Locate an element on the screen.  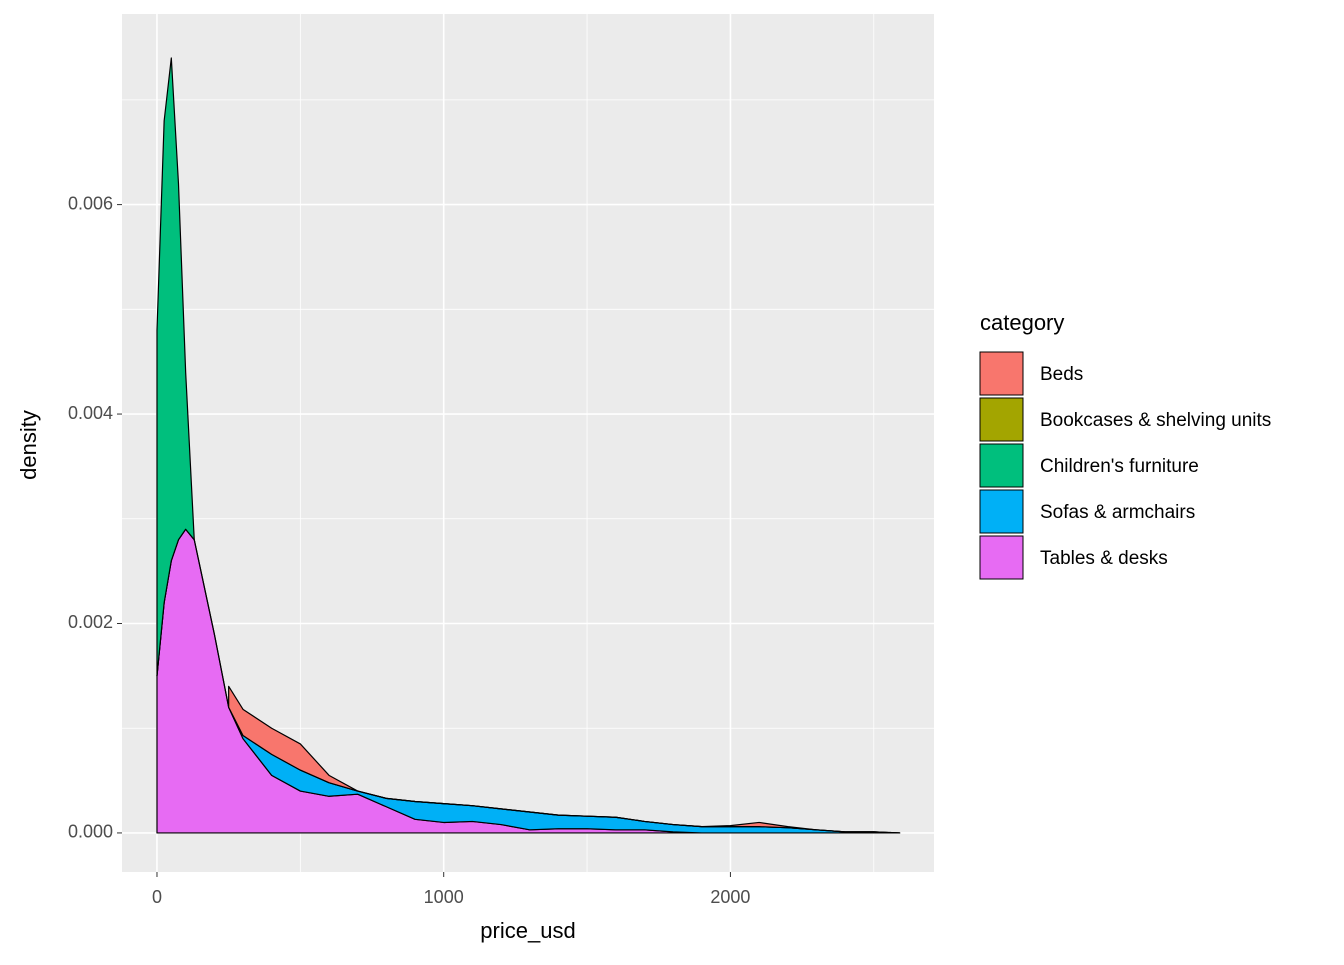
legend-label: Children's furniture is located at coordinates (1119, 466).